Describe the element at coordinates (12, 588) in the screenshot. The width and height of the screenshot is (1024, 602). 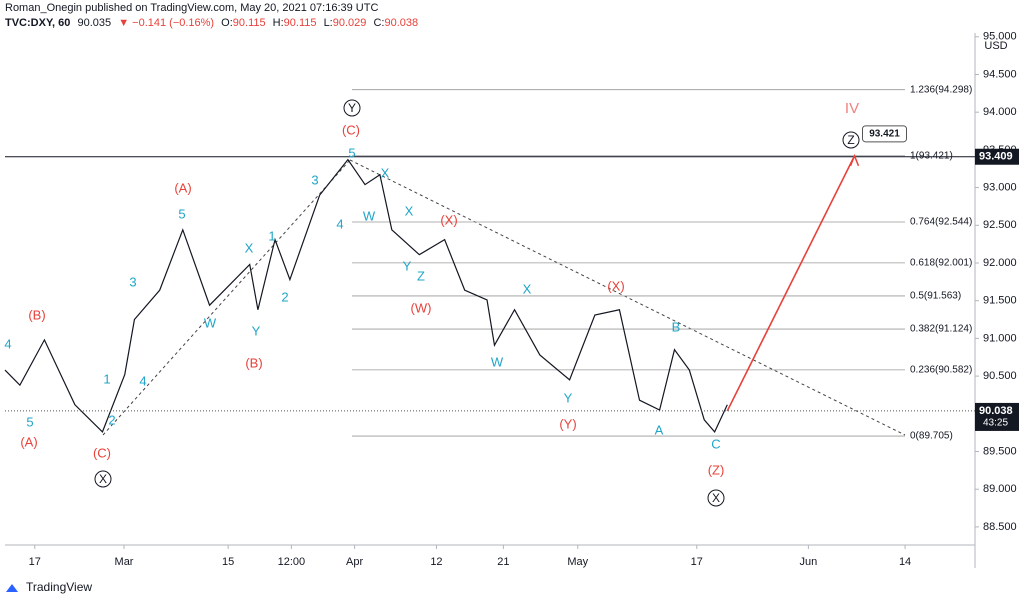
I see `logo-mark` at that location.